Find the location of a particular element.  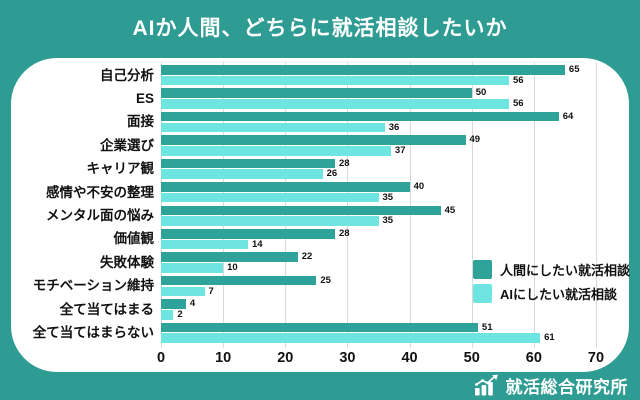

legend-swatch-ai is located at coordinates (482, 293).